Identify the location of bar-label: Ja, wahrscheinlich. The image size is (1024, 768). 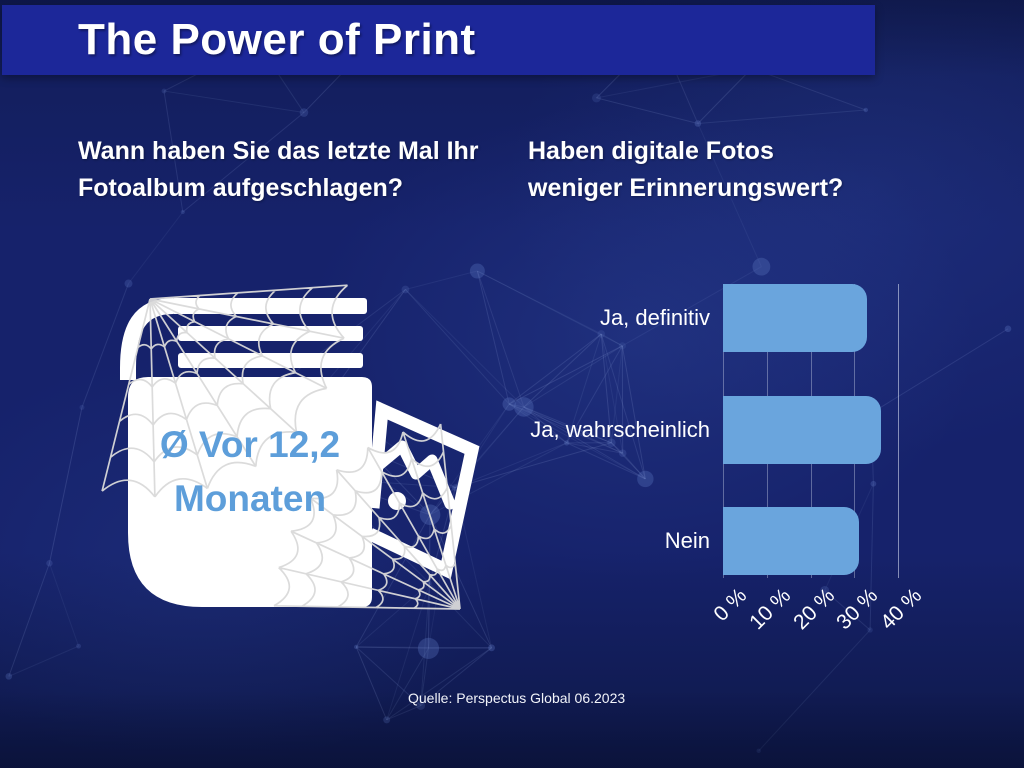
(620, 429).